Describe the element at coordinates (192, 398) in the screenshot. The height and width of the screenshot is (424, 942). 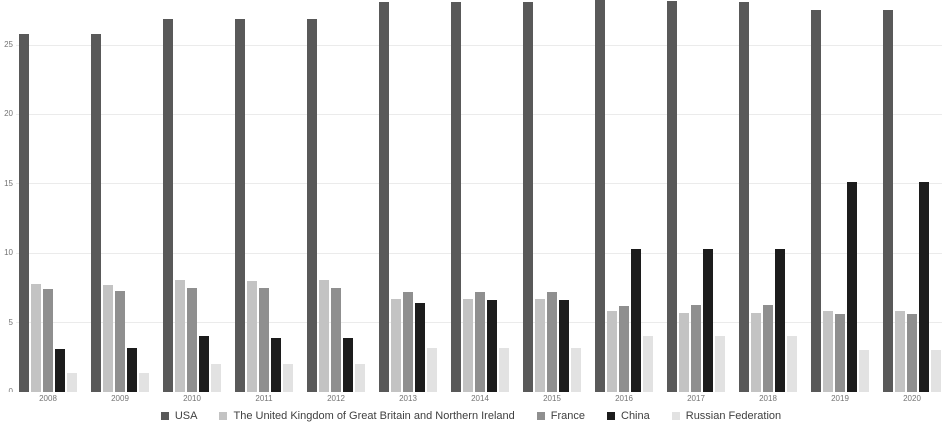
I see `x-tick-label-2010: 2010` at that location.